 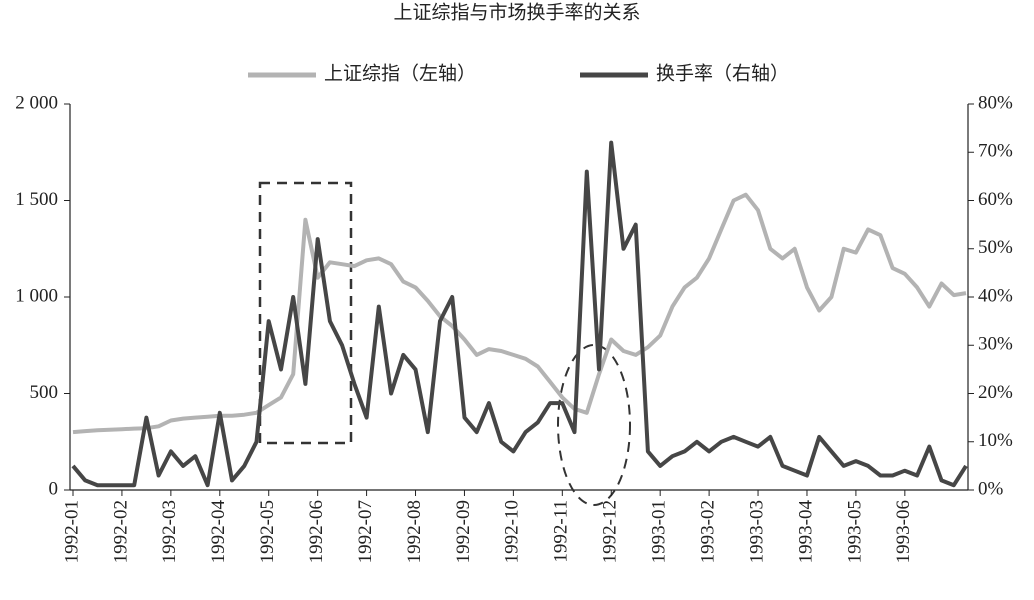 I want to click on x-tick-label: 1992-04, so click(x=218, y=532).